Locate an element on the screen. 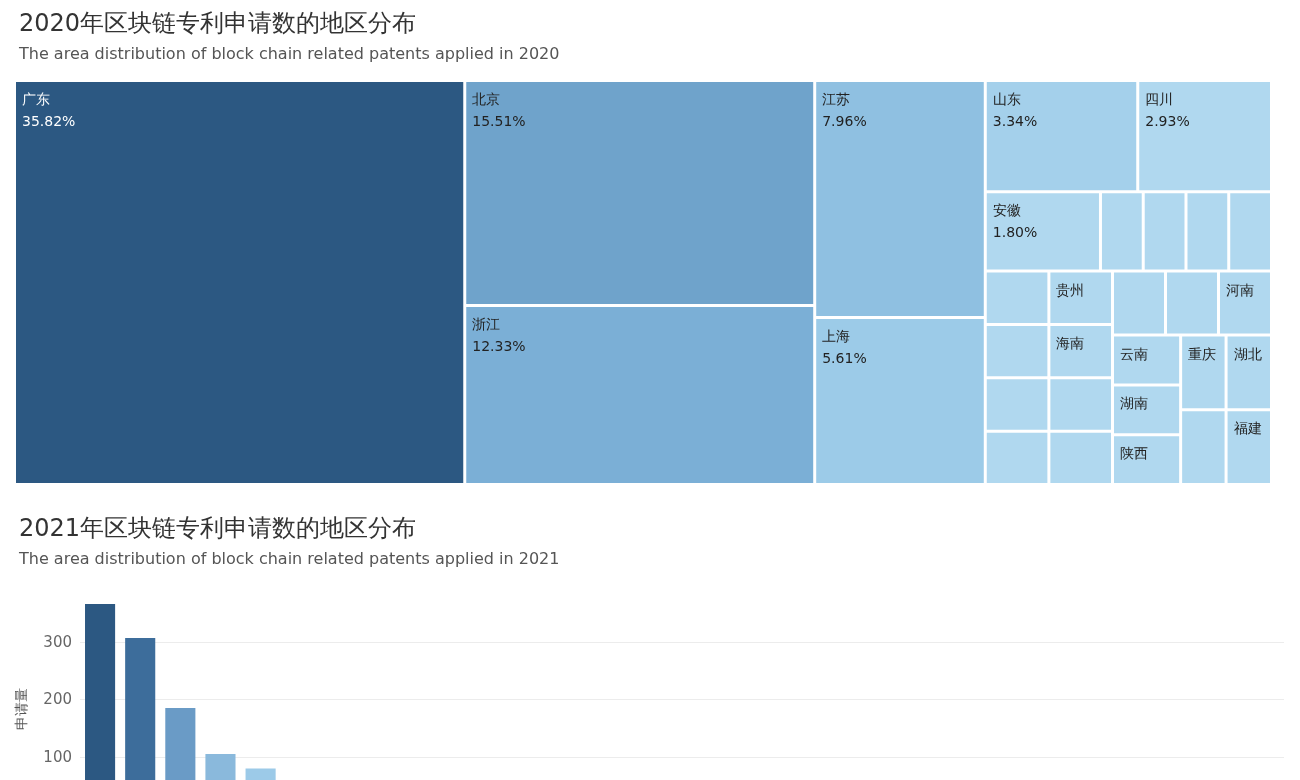  category-label: 湖南 is located at coordinates (1133, 403).